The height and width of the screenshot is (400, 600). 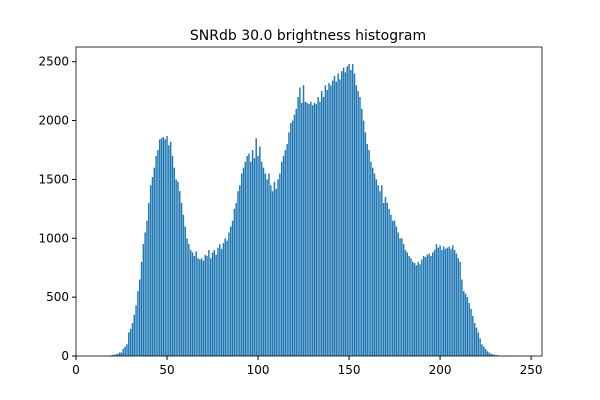 What do you see at coordinates (65, 356) in the screenshot?
I see `y-tick-label: 0` at bounding box center [65, 356].